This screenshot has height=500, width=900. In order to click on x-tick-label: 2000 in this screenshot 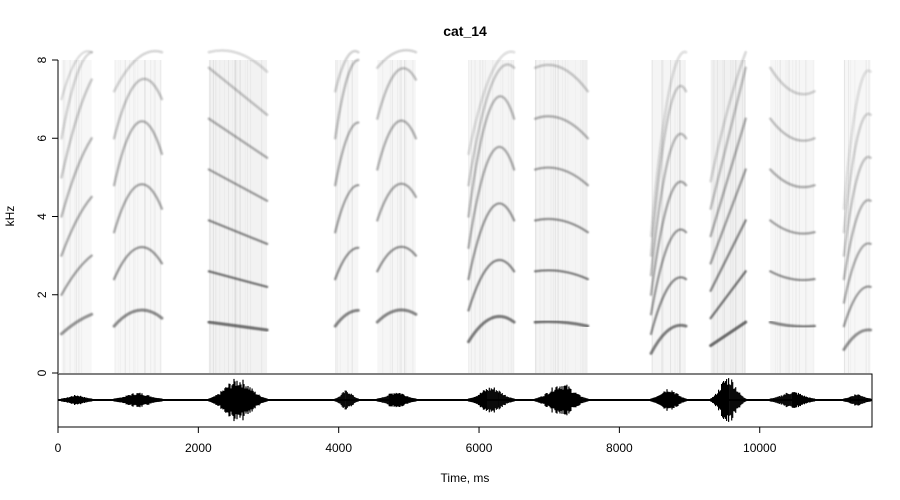, I will do `click(198, 448)`.